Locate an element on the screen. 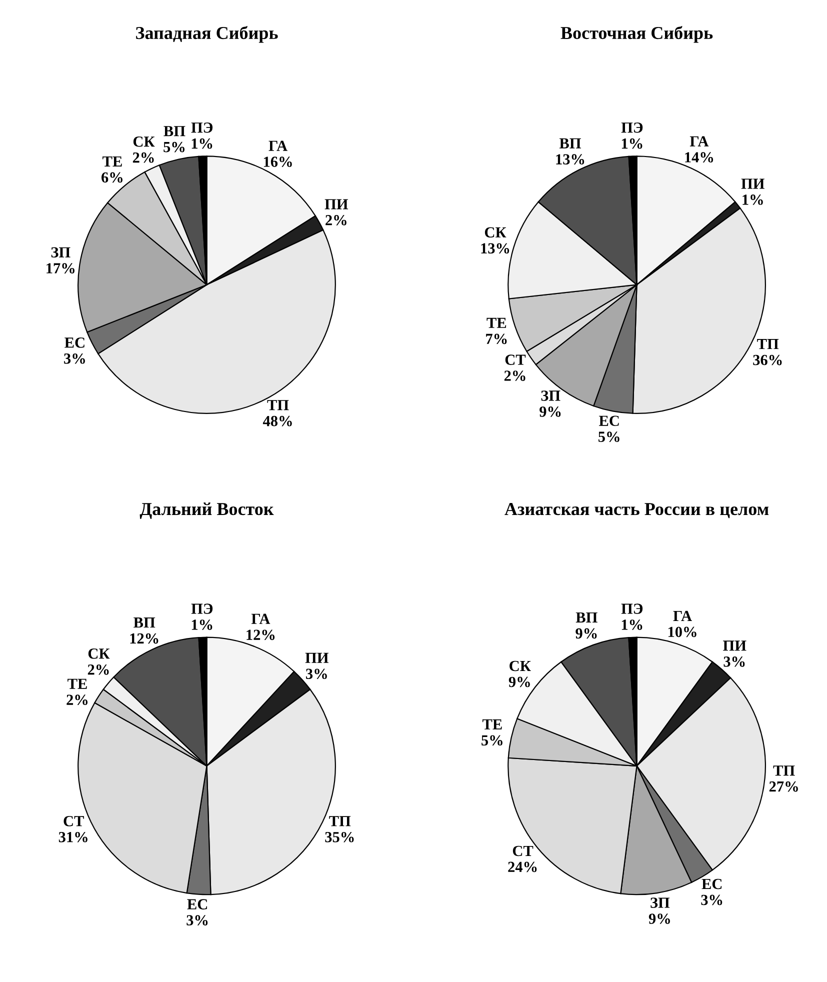  data-label: 24% is located at coordinates (522, 867).